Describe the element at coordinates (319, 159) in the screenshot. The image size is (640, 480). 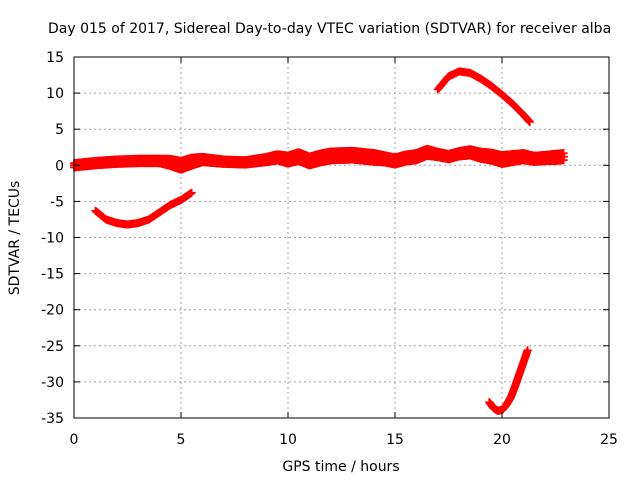
I see `series-main-band` at that location.